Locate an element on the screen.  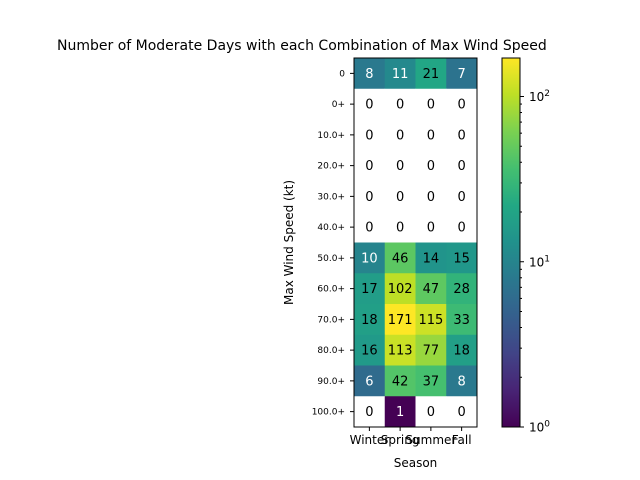
y-tick-label: 40.0+ is located at coordinates (331, 228).